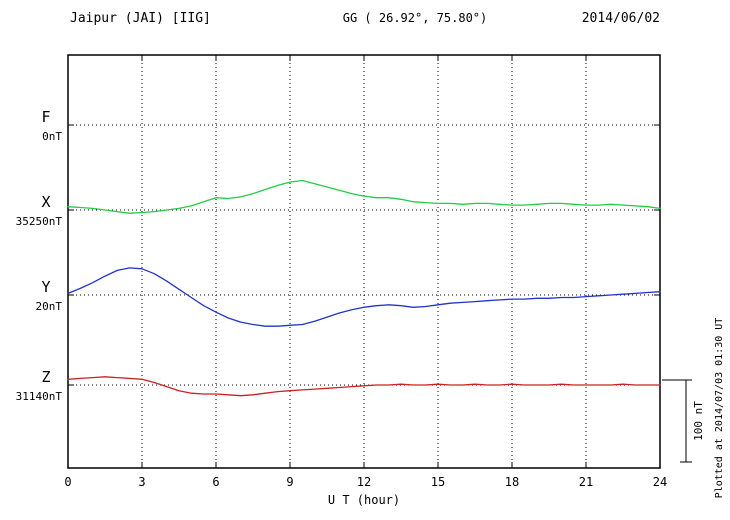 The image size is (730, 520). Describe the element at coordinates (698, 421) in the screenshot. I see `scale-bar-label: 100 nT` at that location.